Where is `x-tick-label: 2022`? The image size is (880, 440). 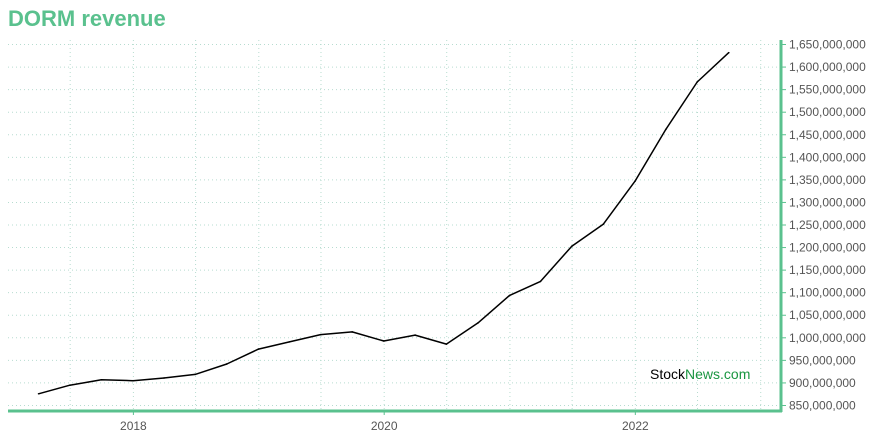
x-tick-label: 2022 is located at coordinates (635, 426).